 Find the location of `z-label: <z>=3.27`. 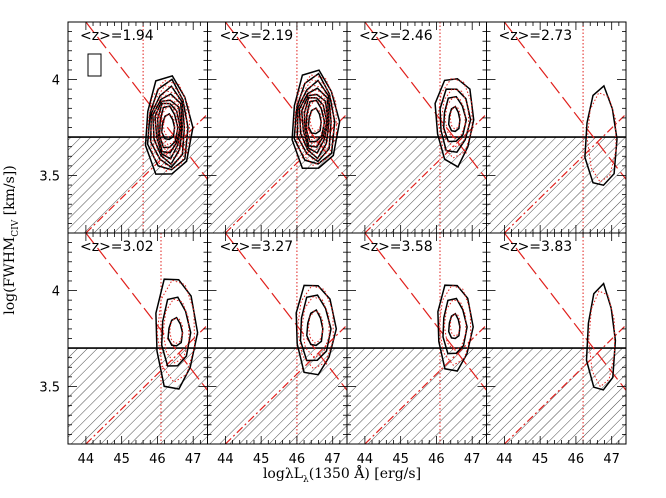

z-label: <z>=3.27 is located at coordinates (257, 247).